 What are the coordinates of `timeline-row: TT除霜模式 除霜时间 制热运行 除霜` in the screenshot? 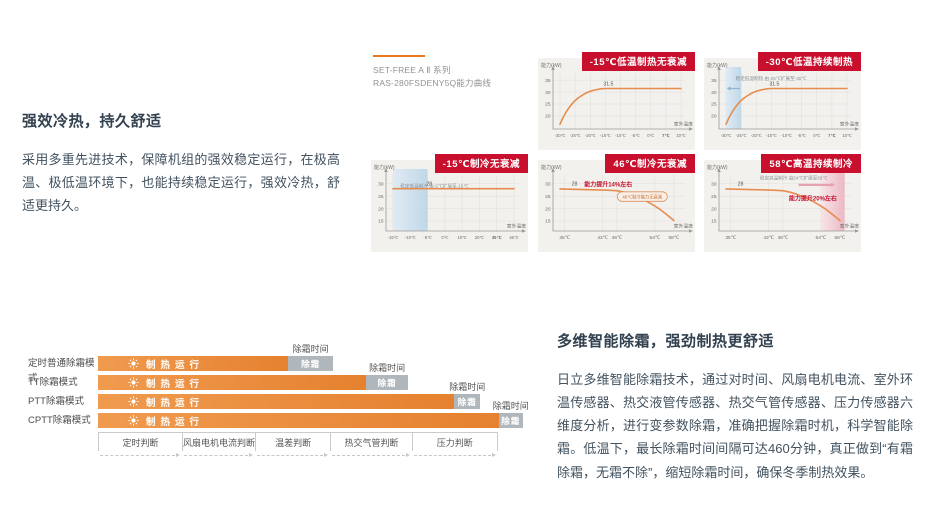 It's located at (278, 376).